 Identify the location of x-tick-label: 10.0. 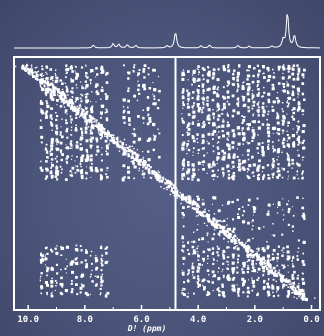
(28, 320).